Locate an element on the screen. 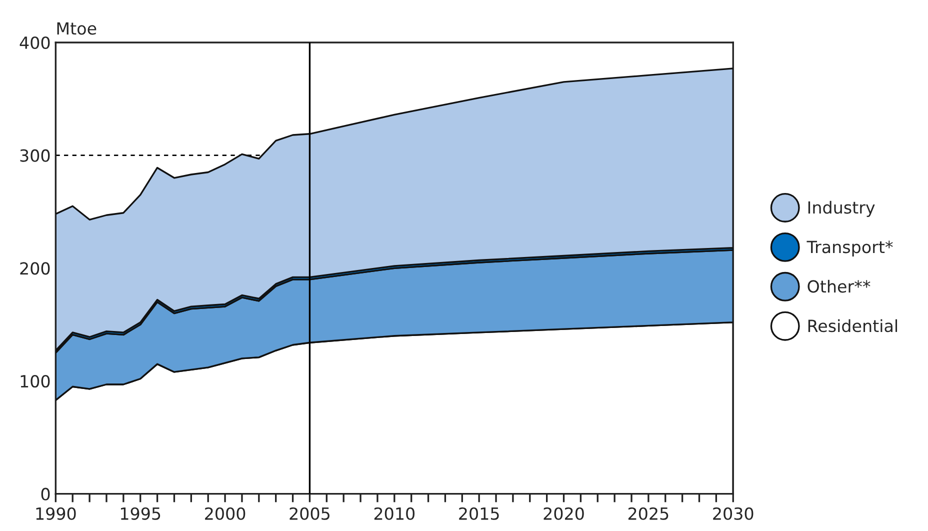  y-tick-label: 200 is located at coordinates (35, 268).